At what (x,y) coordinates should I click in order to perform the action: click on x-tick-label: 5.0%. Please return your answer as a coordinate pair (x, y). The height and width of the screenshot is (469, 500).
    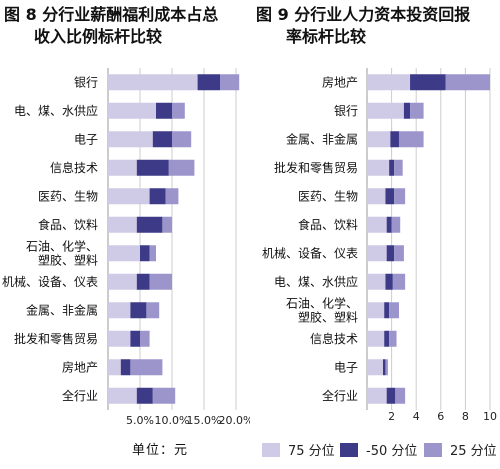
    Looking at the image, I should click on (140, 420).